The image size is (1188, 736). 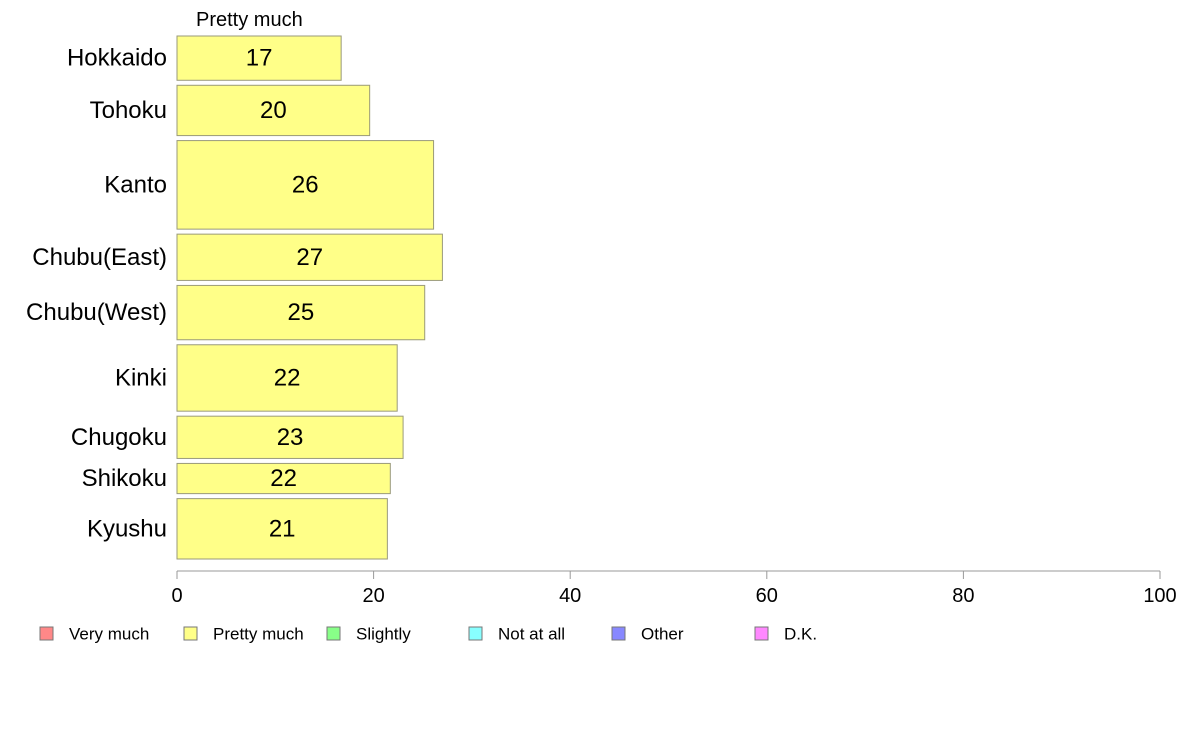 I want to click on x-tick-label: 40, so click(x=570, y=596).